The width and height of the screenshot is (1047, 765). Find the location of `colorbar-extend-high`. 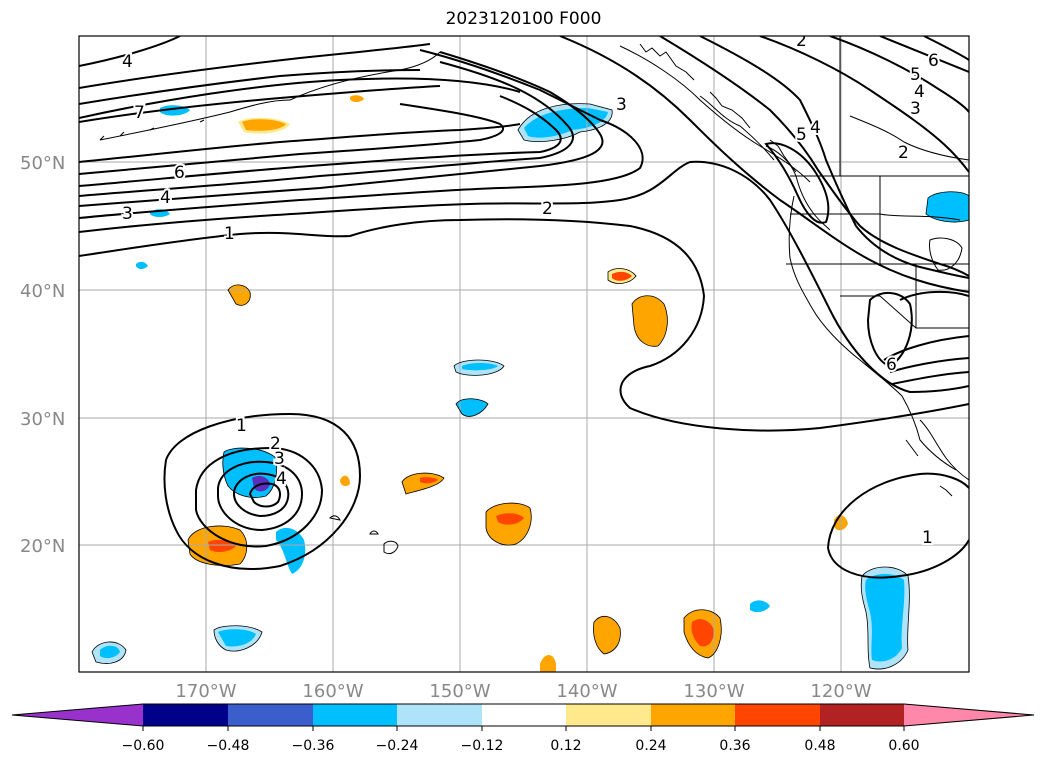

colorbar-extend-high is located at coordinates (969, 715).